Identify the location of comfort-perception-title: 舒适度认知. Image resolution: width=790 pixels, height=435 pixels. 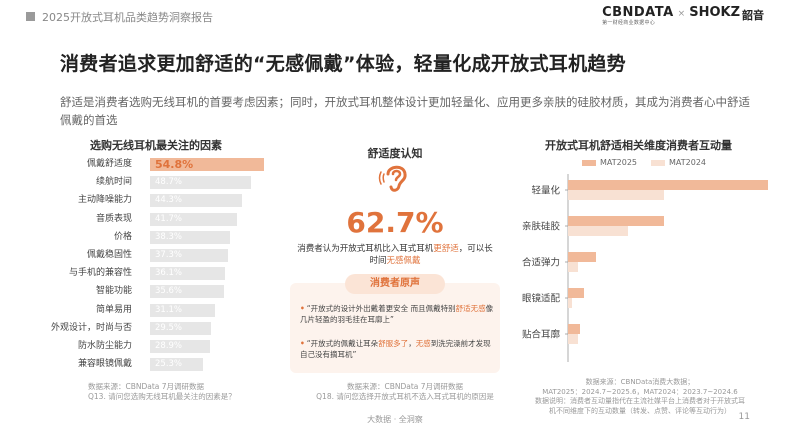
(395, 153).